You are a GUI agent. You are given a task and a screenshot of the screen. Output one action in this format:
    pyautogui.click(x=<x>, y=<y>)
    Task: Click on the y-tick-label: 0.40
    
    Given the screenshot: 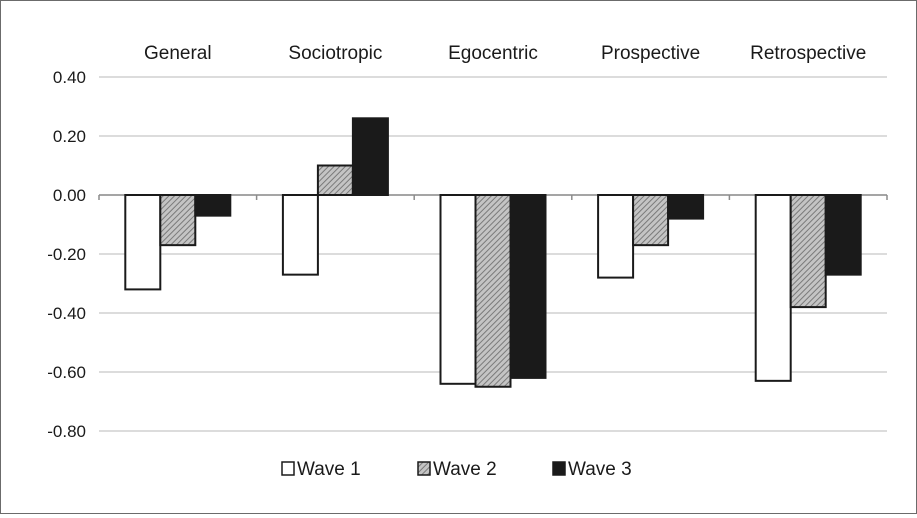 What is the action you would take?
    pyautogui.click(x=69, y=77)
    